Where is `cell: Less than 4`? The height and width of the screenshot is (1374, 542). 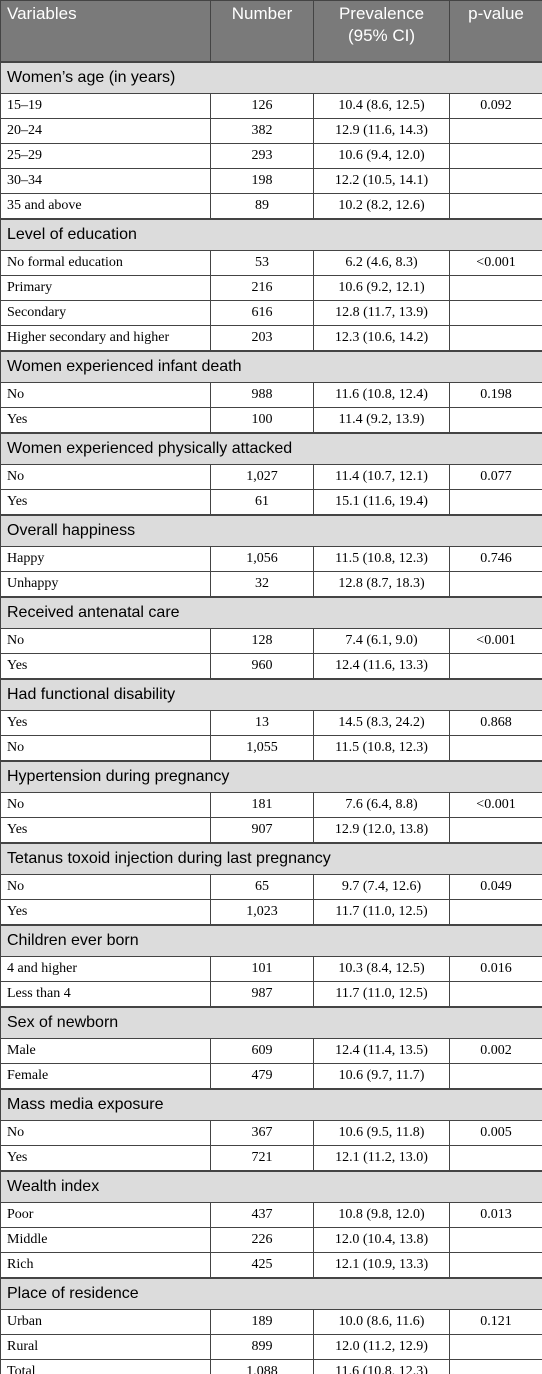 cell: Less than 4 is located at coordinates (105, 994).